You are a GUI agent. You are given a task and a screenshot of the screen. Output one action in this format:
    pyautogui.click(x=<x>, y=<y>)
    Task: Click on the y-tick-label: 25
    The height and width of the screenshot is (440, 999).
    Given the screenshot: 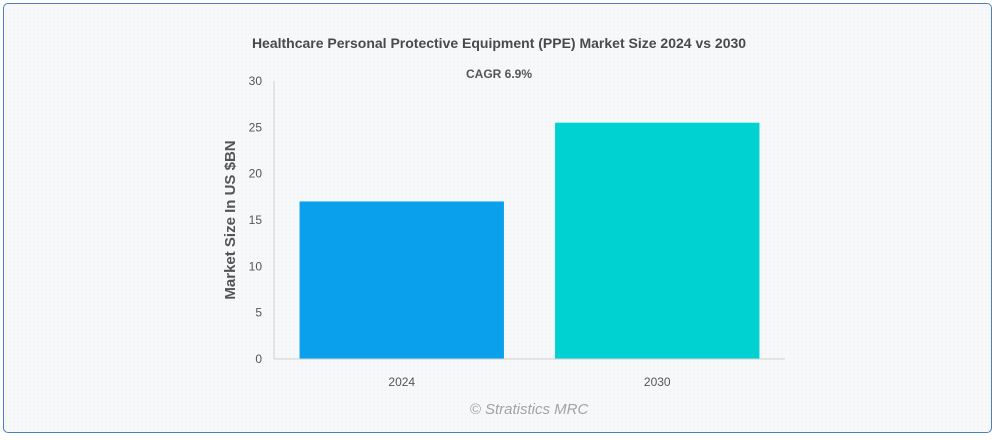 What is the action you would take?
    pyautogui.click(x=256, y=127)
    